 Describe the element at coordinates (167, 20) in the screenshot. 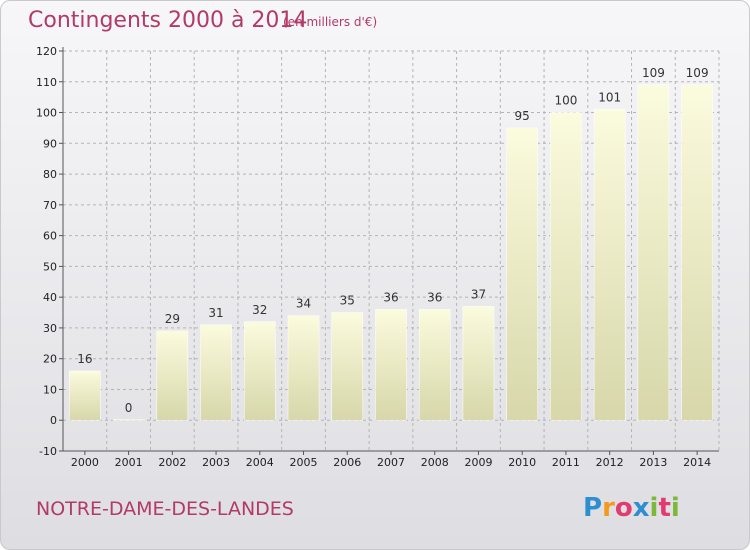

I see `chart-title: Contingents 2000 à 2014` at that location.